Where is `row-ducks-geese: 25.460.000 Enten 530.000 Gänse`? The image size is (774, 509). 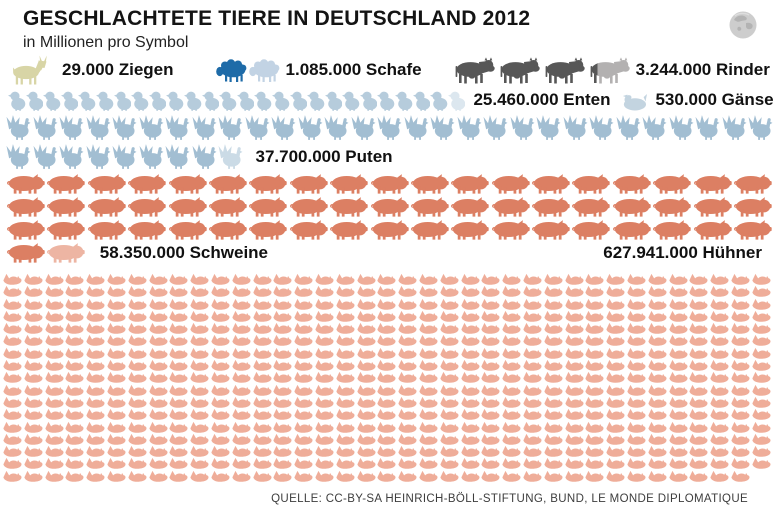
row-ducks-geese: 25.460.000 Enten 530.000 Gänse is located at coordinates (387, 99).